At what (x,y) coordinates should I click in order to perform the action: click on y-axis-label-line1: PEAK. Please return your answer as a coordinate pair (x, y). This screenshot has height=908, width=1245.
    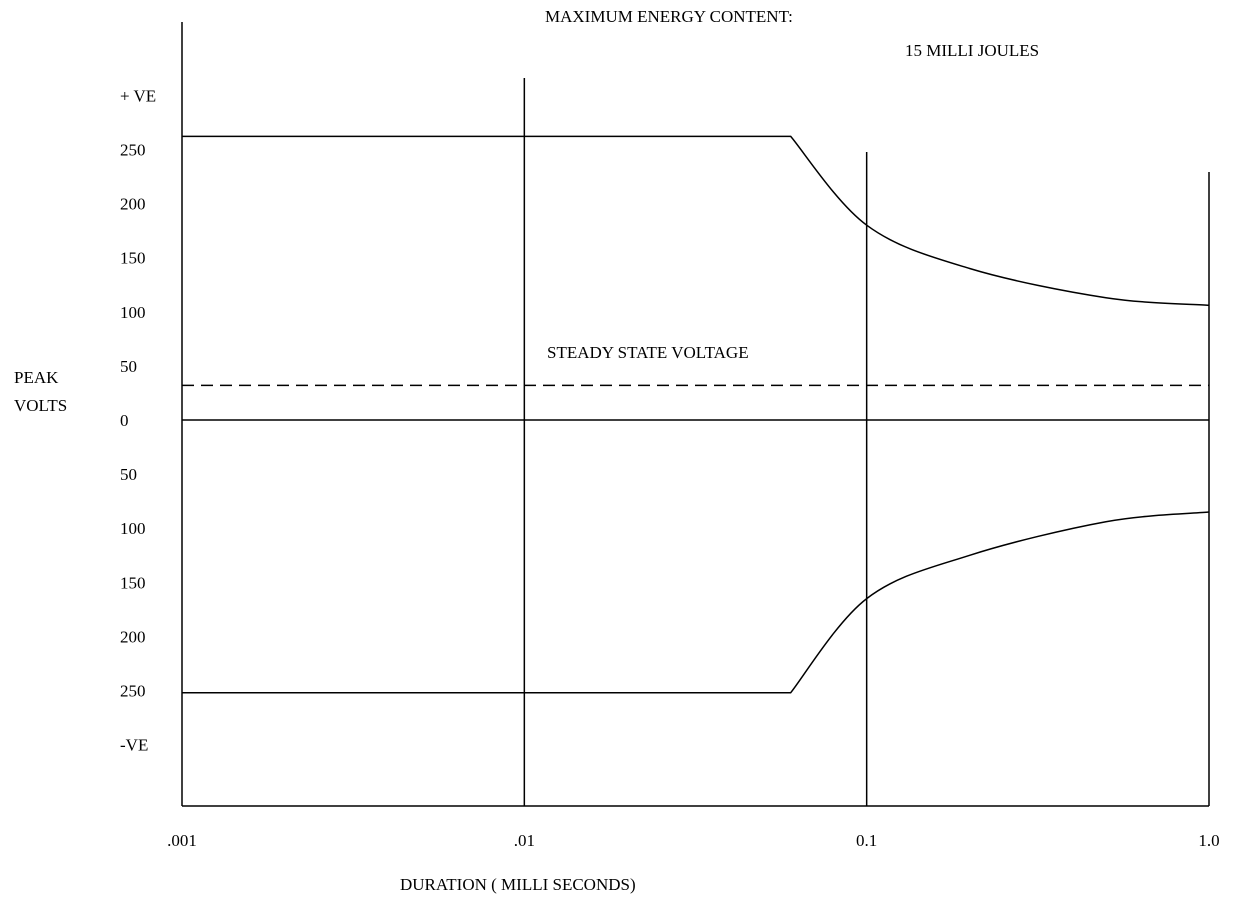
    Looking at the image, I should click on (36, 377).